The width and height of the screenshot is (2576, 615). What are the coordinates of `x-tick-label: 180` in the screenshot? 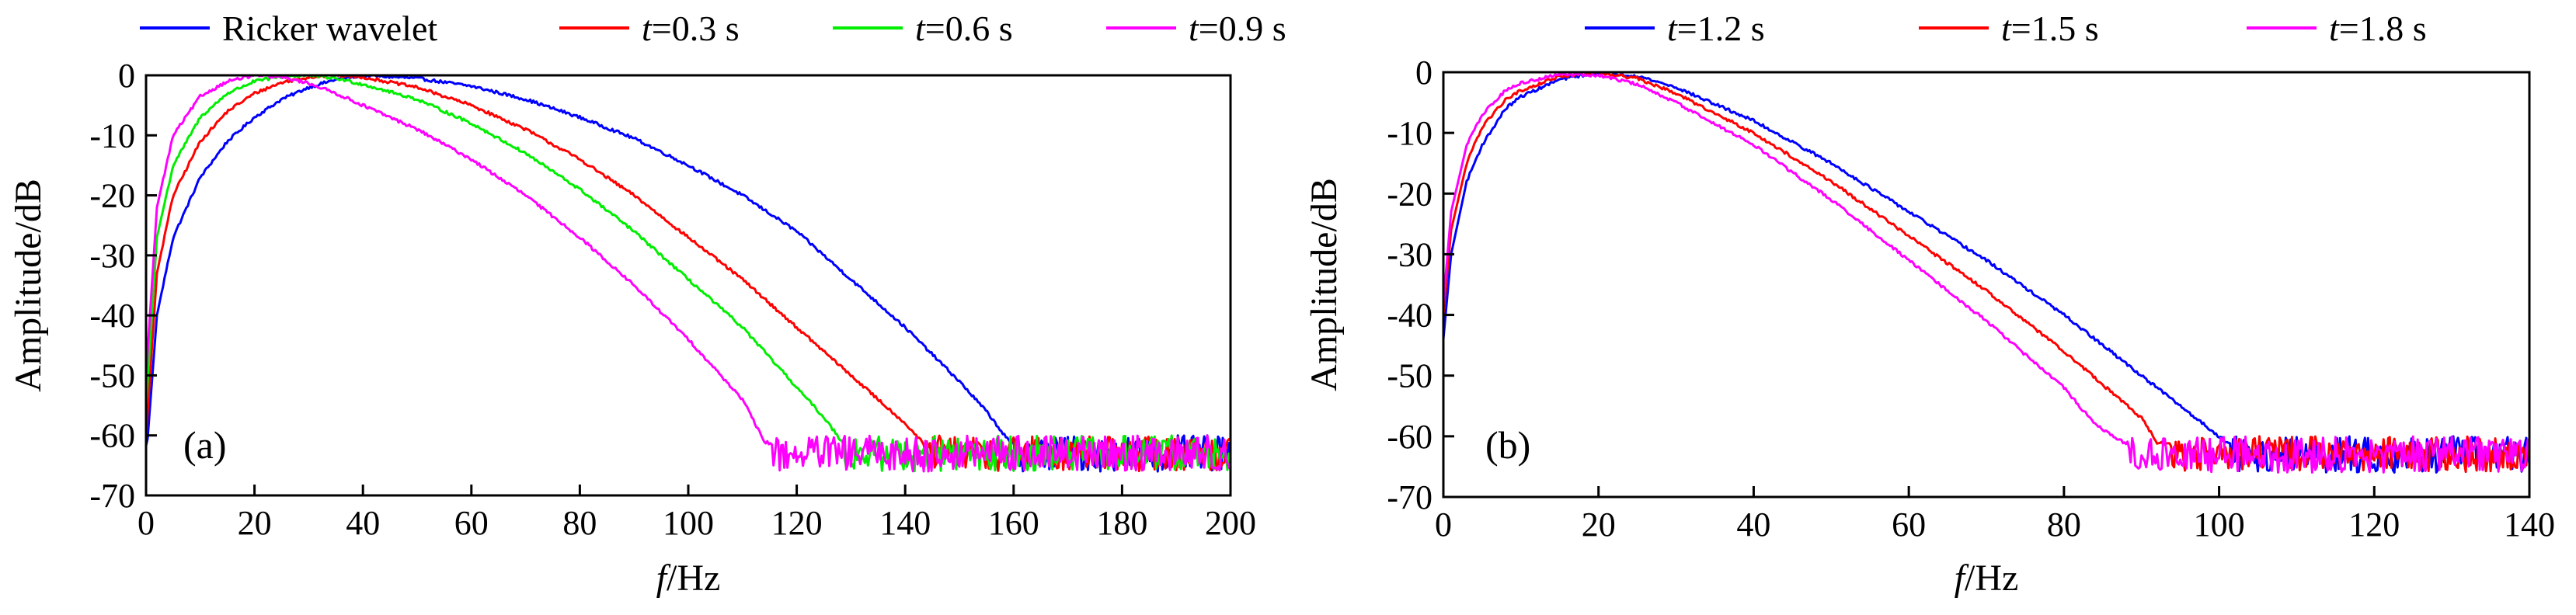 It's located at (1121, 523).